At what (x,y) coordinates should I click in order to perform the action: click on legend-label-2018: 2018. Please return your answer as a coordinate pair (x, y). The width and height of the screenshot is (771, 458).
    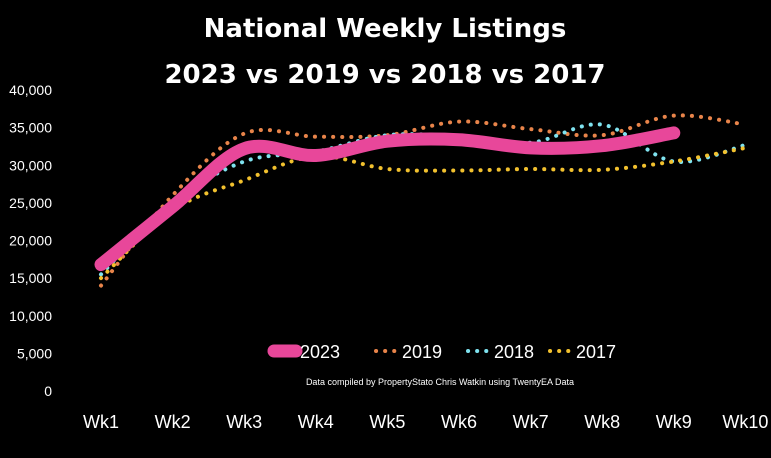
    Looking at the image, I should click on (514, 352).